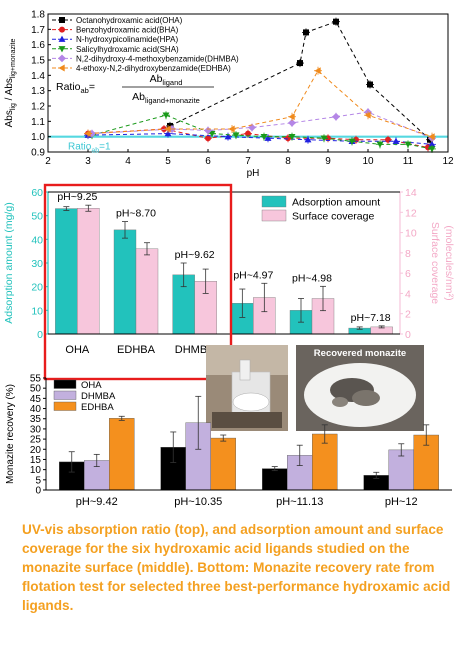 This screenshot has height=650, width=465. Describe the element at coordinates (37, 193) in the screenshot. I see `left-tick-label: 60` at that location.